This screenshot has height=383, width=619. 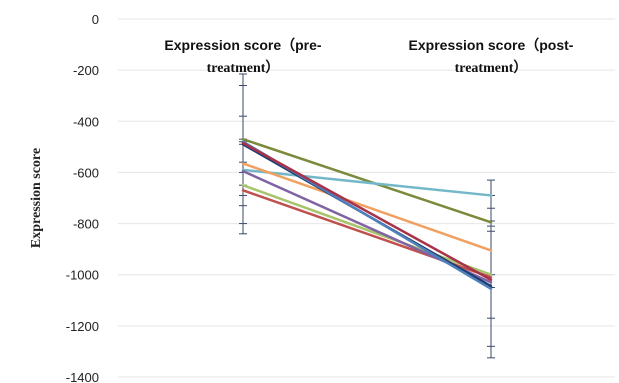 What do you see at coordinates (82, 326) in the screenshot?
I see `y-tick-label: -1200` at bounding box center [82, 326].